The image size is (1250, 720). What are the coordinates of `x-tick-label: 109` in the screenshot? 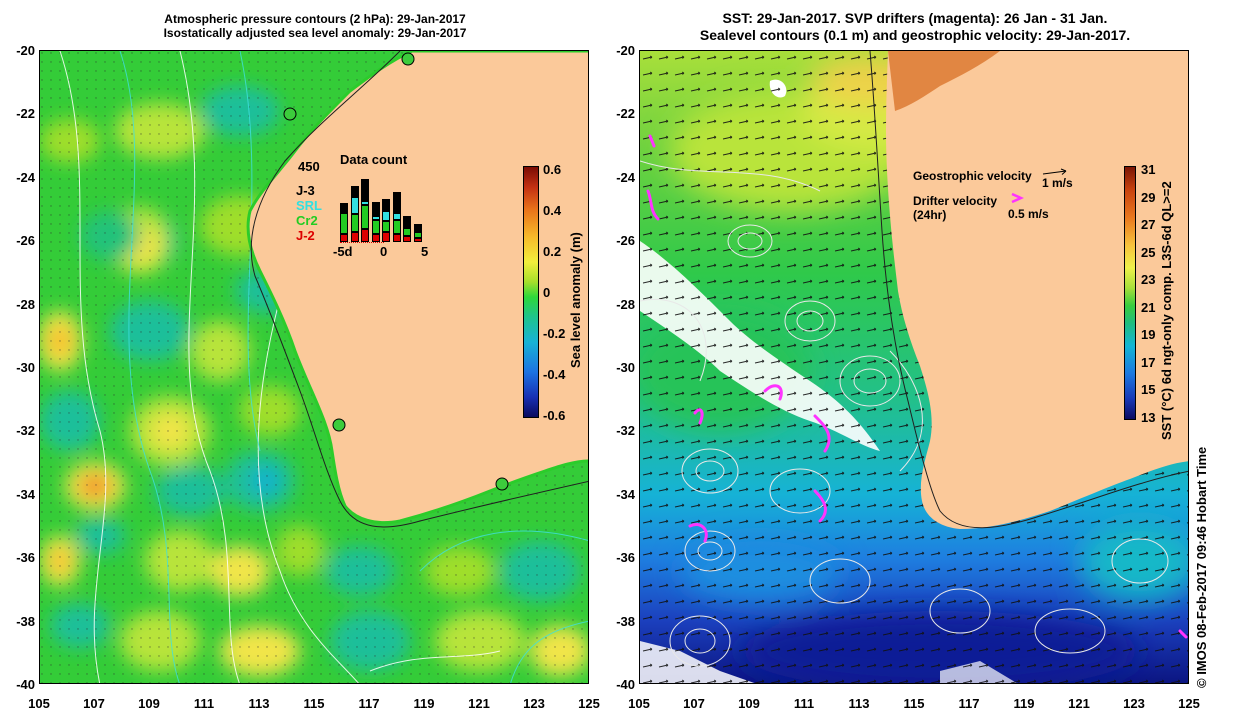 It's located at (749, 703).